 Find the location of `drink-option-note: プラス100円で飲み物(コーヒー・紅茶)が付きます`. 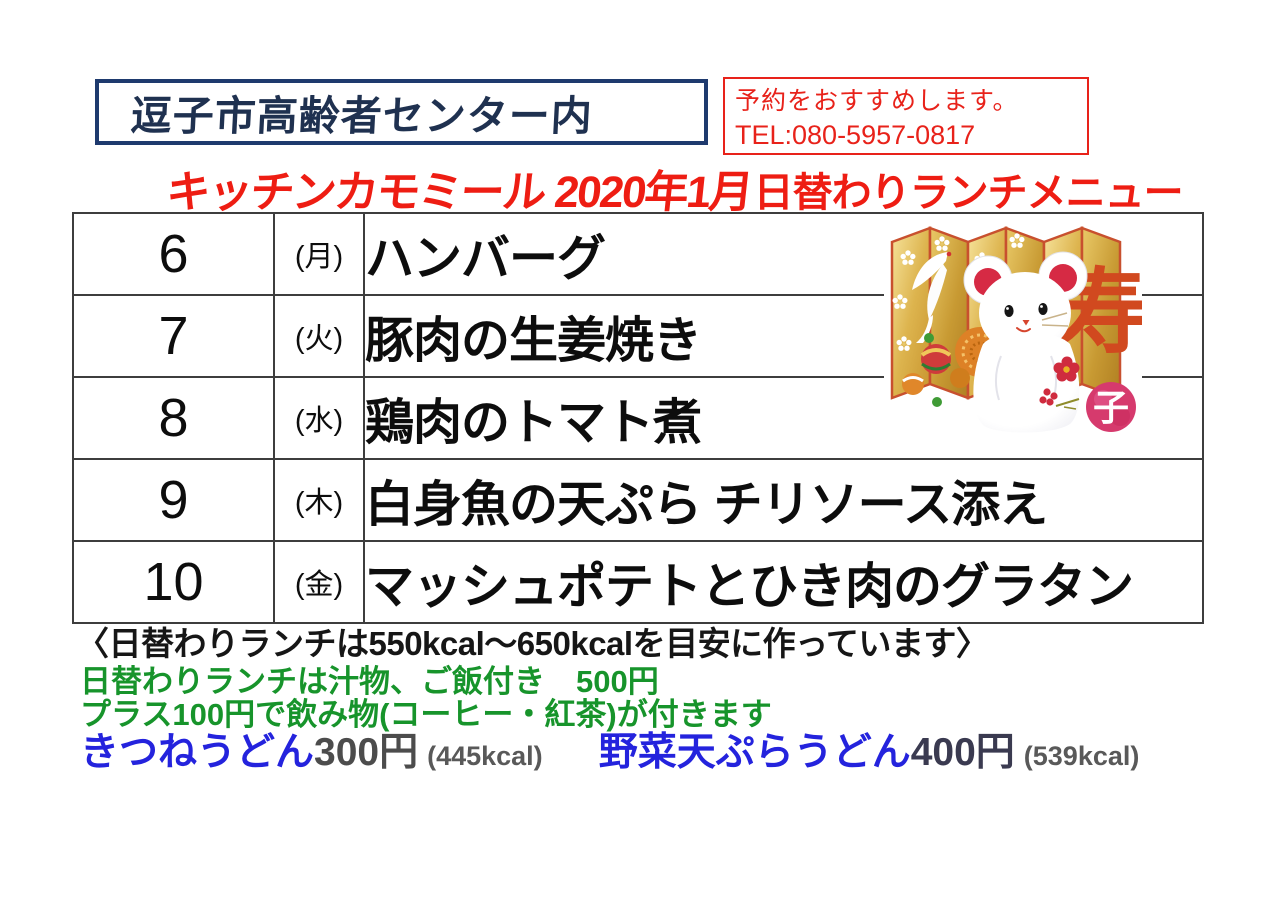

drink-option-note: プラス100円で飲み物(コーヒー・紅茶)が付きます is located at coordinates (426, 714).